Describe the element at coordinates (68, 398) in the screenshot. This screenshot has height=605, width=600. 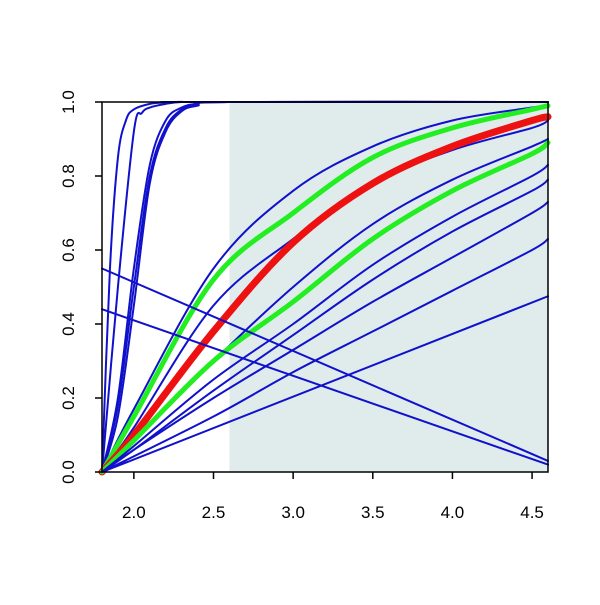
I see `y-tick-label: 0.2` at that location.